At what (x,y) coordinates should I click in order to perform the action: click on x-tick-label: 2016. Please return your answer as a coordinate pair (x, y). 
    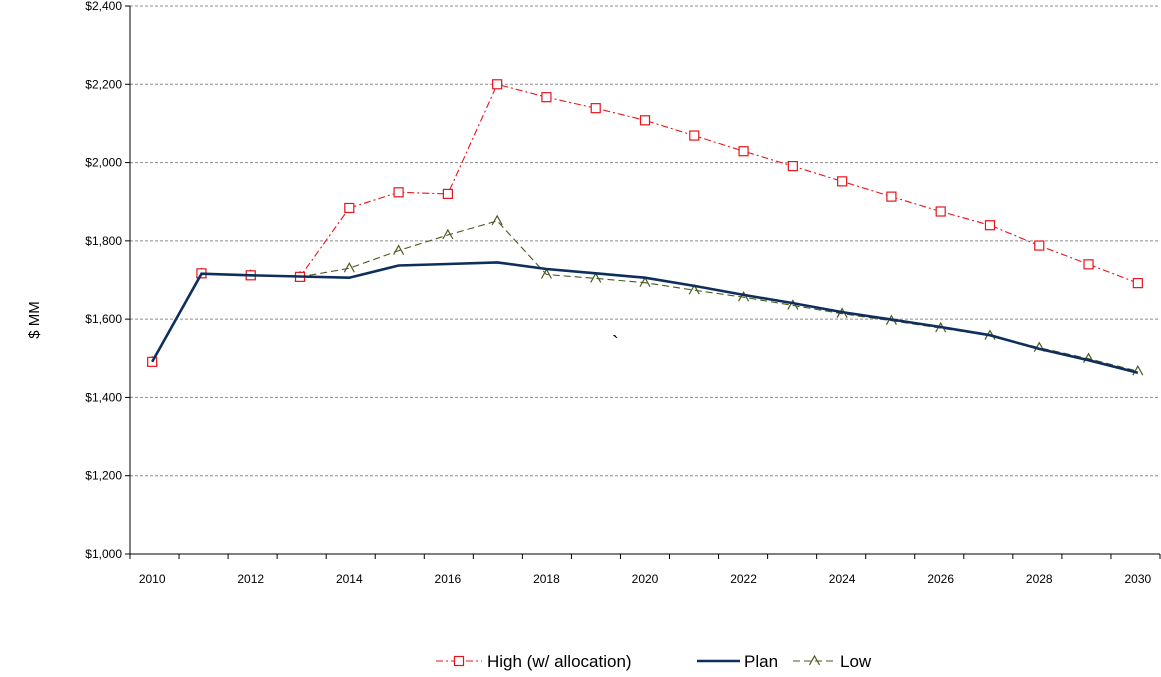
    Looking at the image, I should click on (448, 579).